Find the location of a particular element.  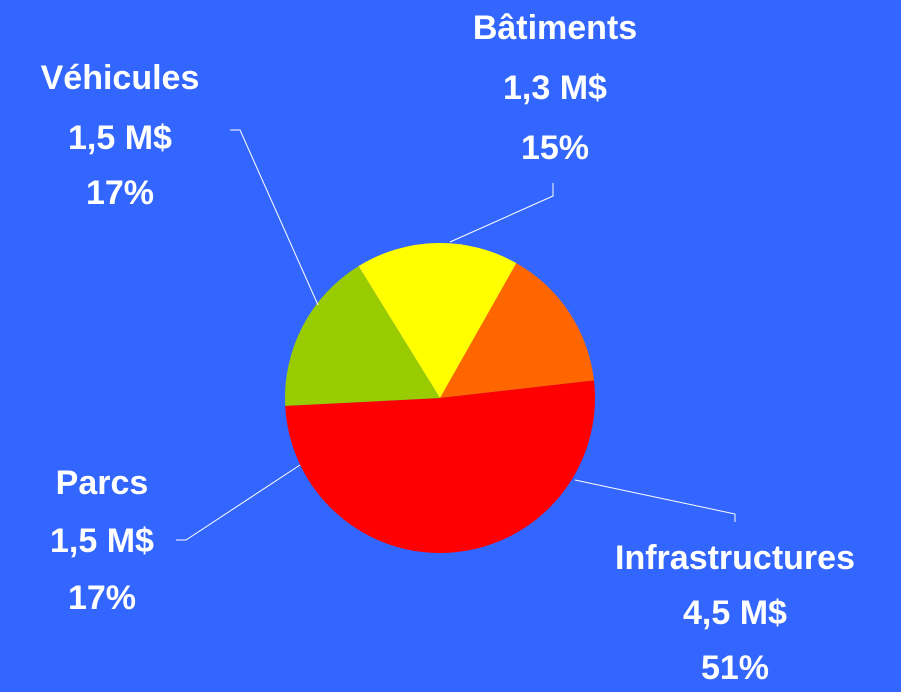

slice-amount: 4,5 M$ is located at coordinates (735, 613).